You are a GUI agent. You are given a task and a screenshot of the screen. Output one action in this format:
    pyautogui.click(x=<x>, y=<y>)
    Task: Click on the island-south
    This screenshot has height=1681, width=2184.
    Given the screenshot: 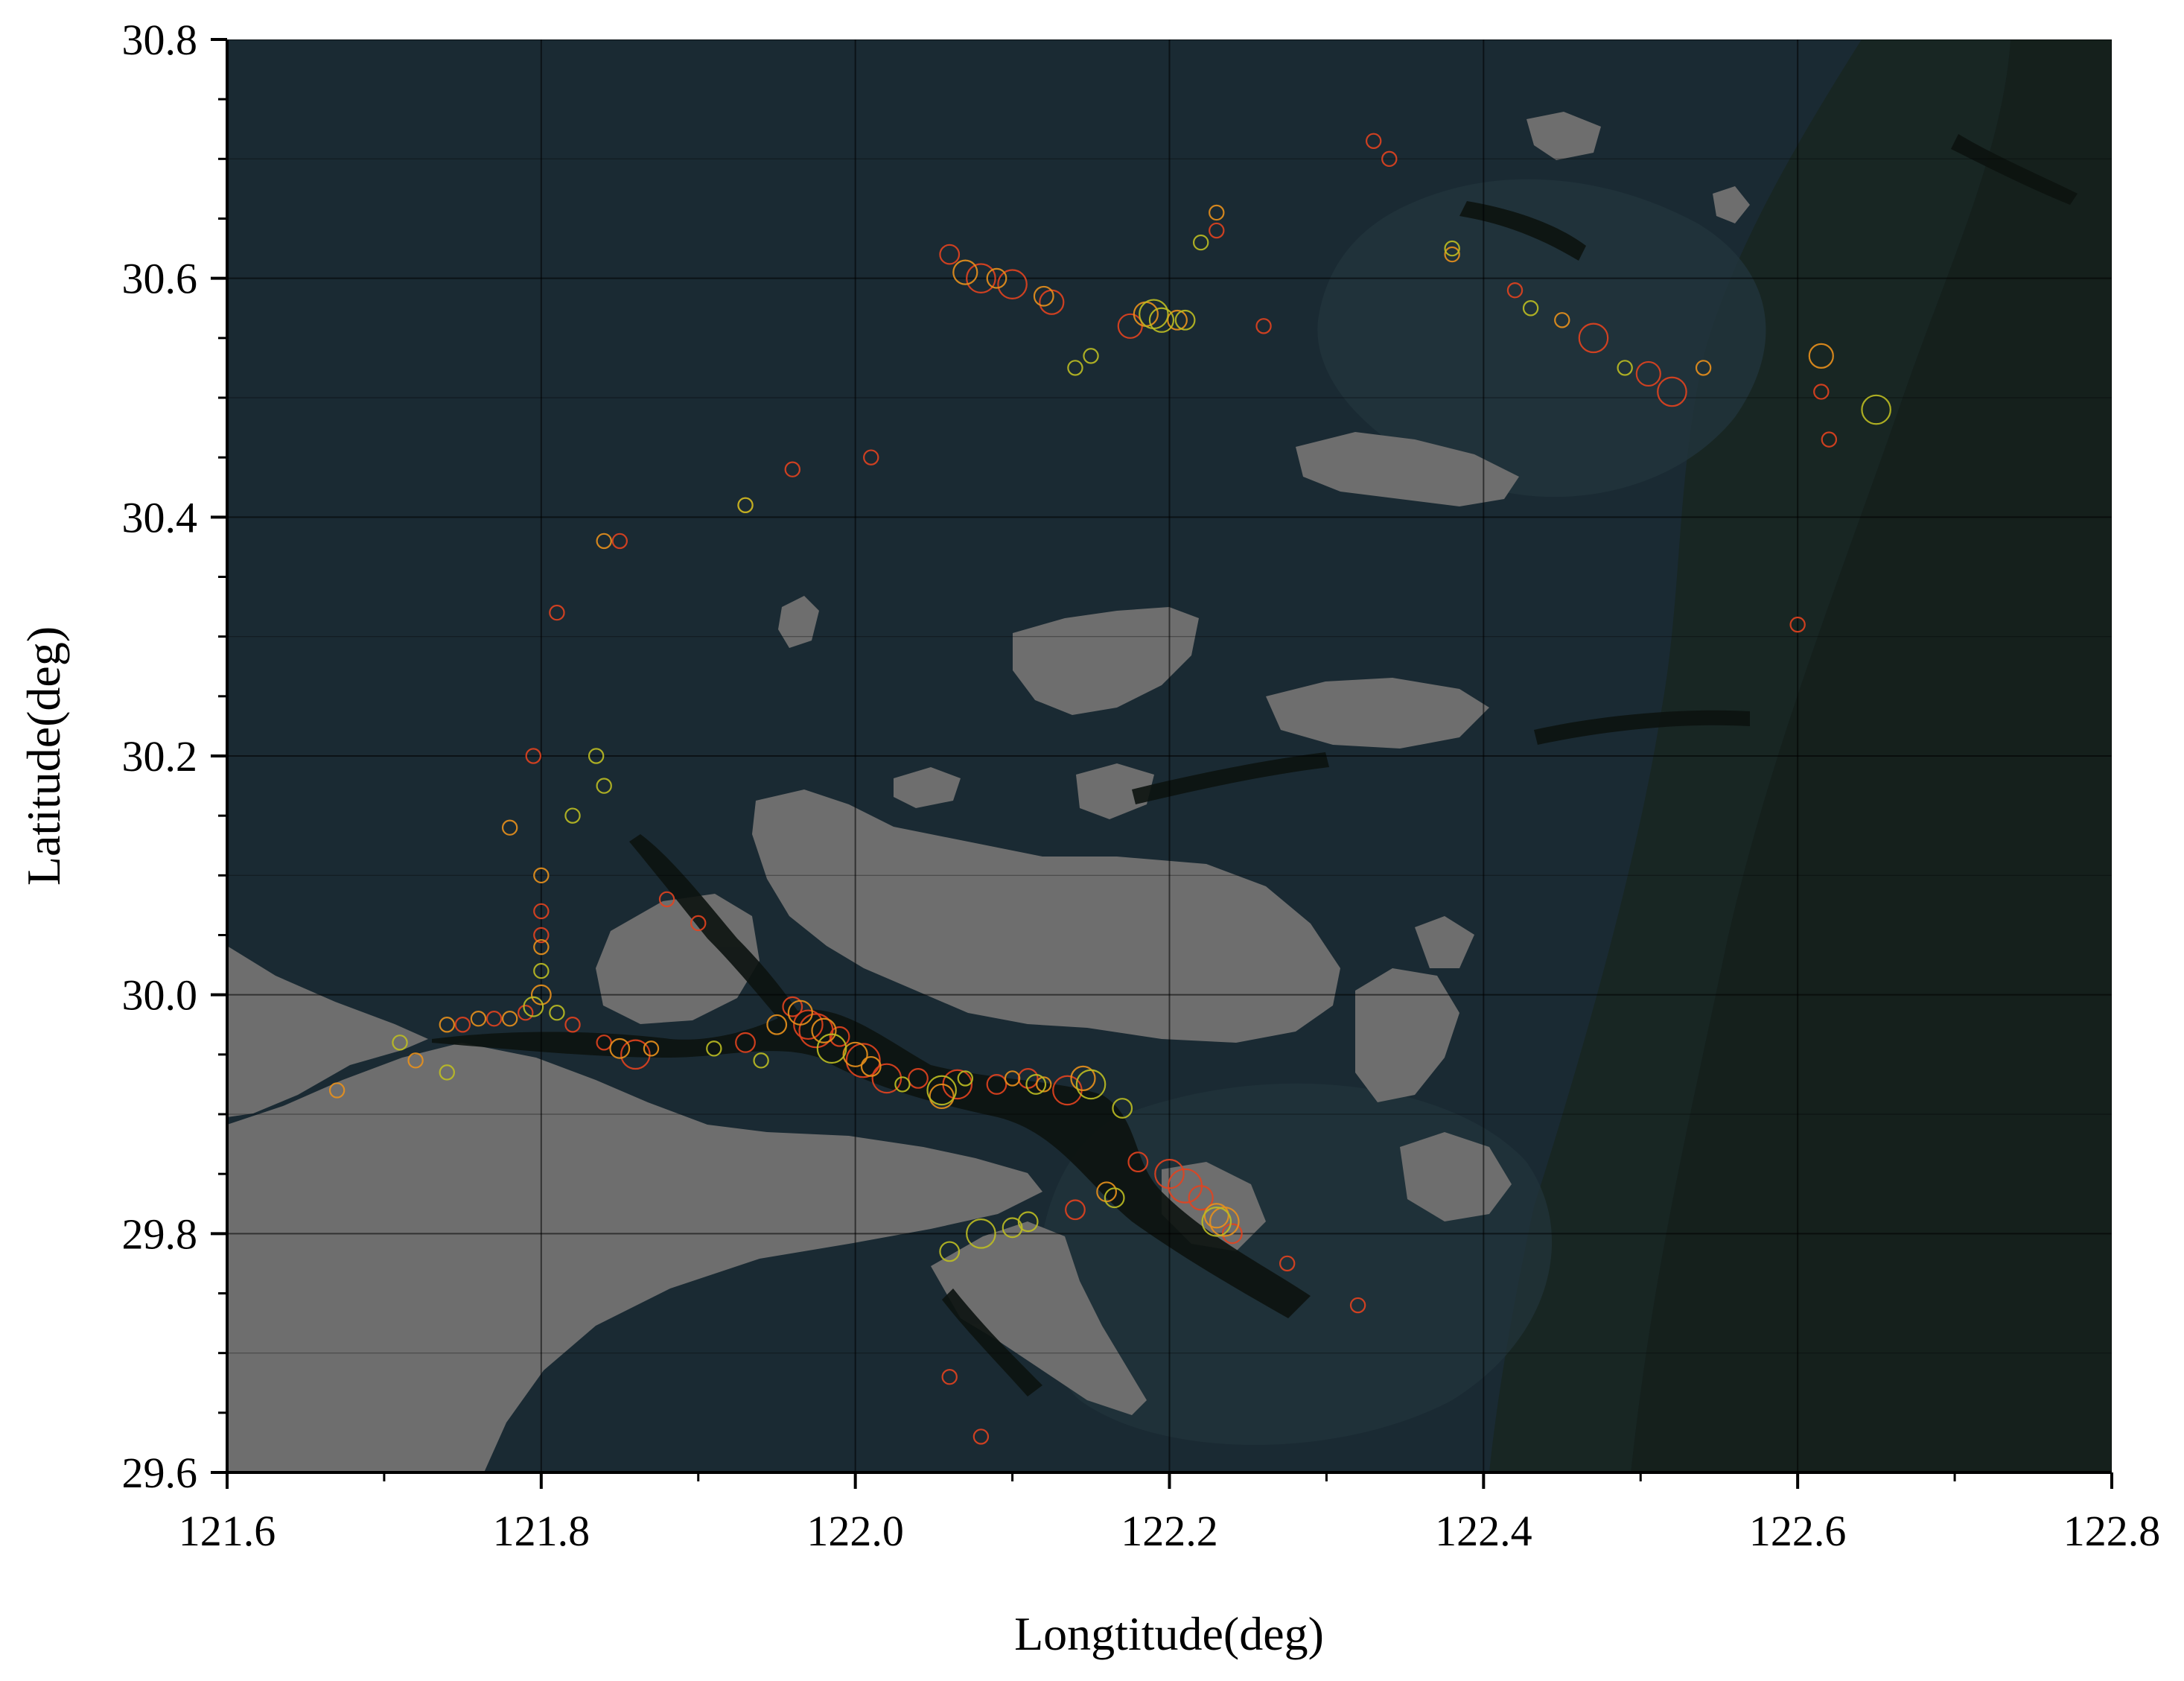 What is the action you would take?
    pyautogui.click(x=1039, y=1318)
    